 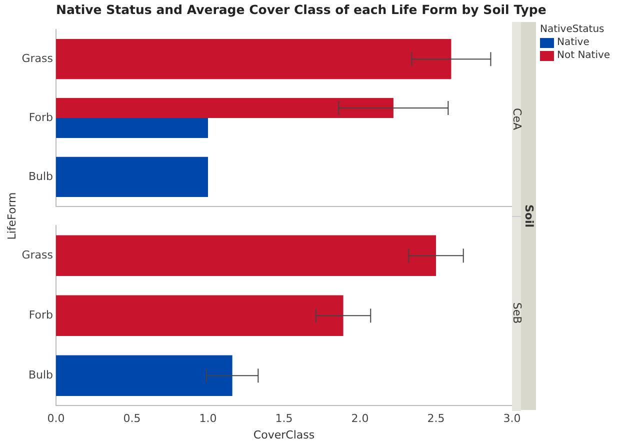 What do you see at coordinates (512, 419) in the screenshot?
I see `x-tick-label: 3.0` at bounding box center [512, 419].